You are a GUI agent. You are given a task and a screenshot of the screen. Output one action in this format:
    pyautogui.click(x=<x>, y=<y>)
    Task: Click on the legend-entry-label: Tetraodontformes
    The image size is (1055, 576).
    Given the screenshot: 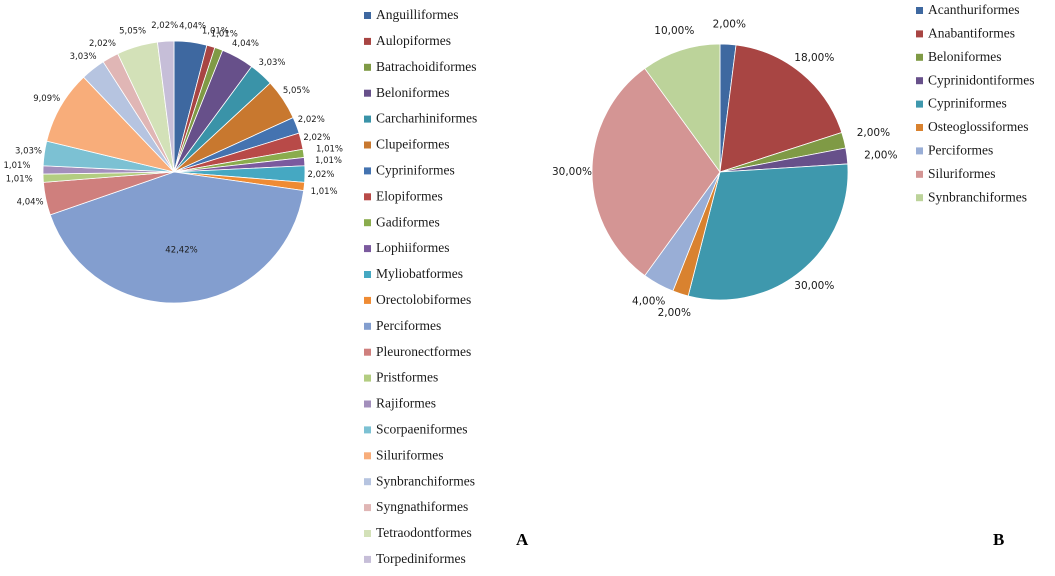 What is the action you would take?
    pyautogui.click(x=424, y=532)
    